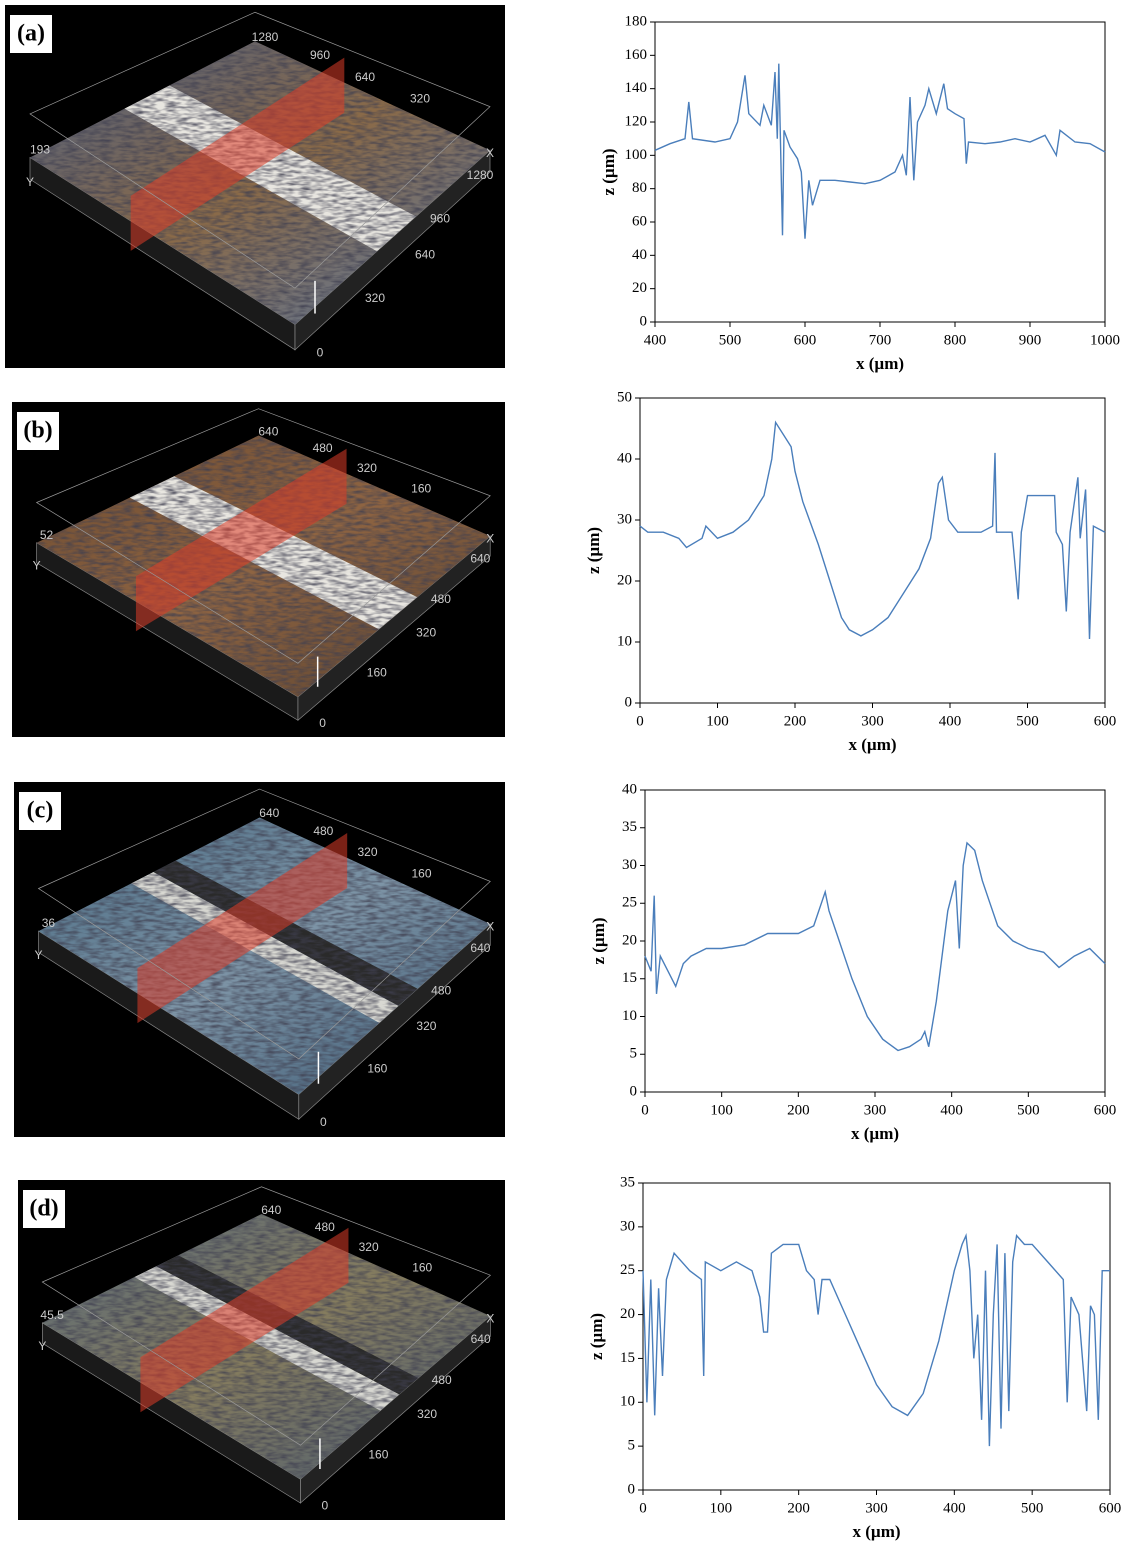  I want to click on panel-label: (a), so click(31, 34).